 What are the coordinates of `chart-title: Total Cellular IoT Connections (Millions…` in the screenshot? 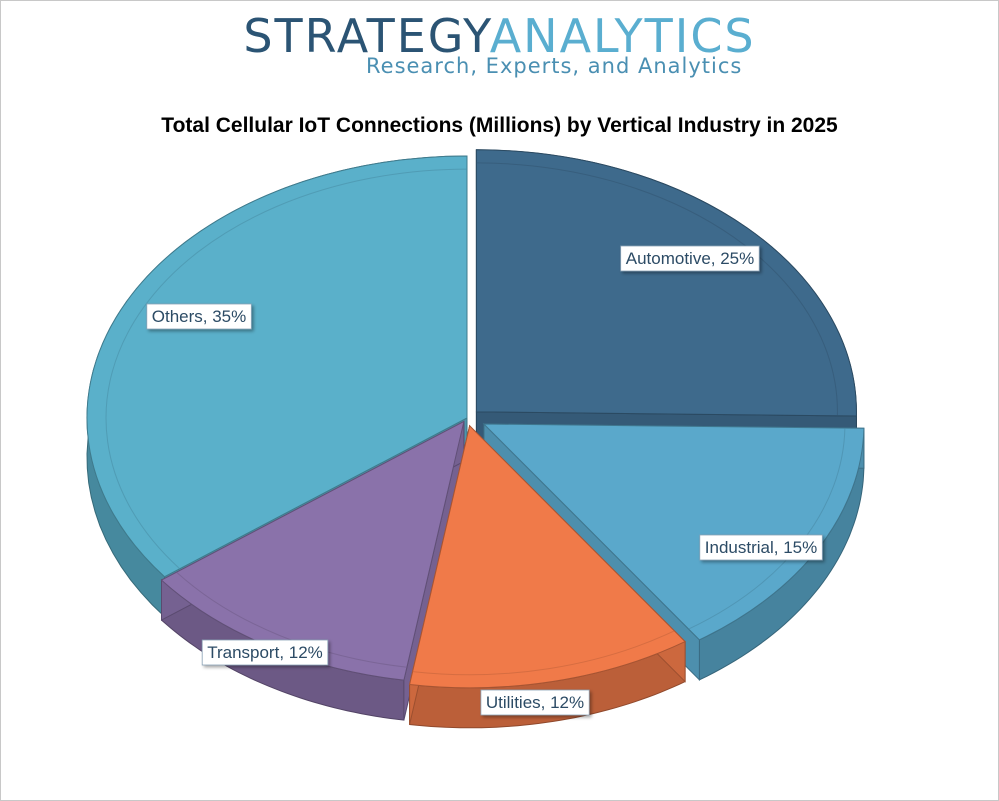 It's located at (499, 125).